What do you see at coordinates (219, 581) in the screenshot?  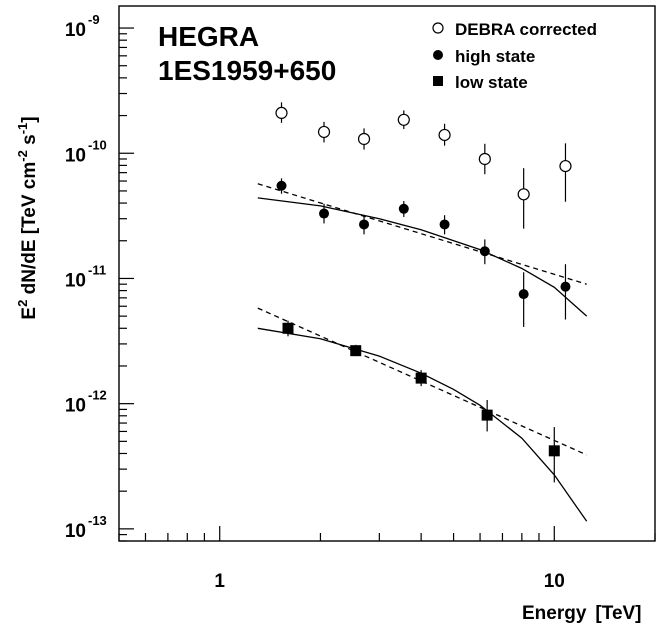 I see `x-tick-label: 1` at bounding box center [219, 581].